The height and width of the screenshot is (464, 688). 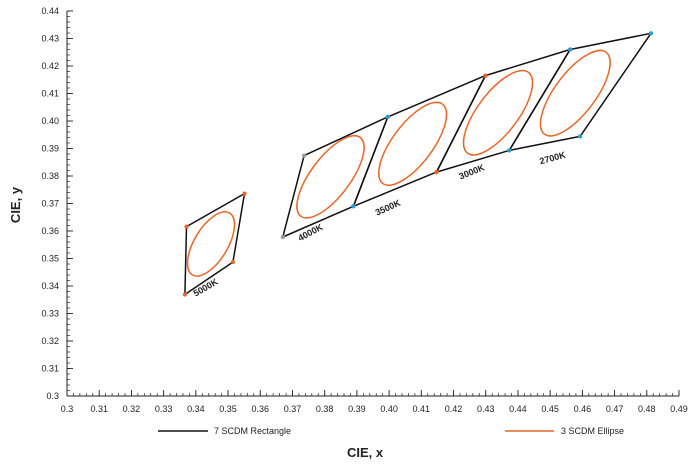 What do you see at coordinates (552, 158) in the screenshot?
I see `cct-label-2700k: 2700K` at bounding box center [552, 158].